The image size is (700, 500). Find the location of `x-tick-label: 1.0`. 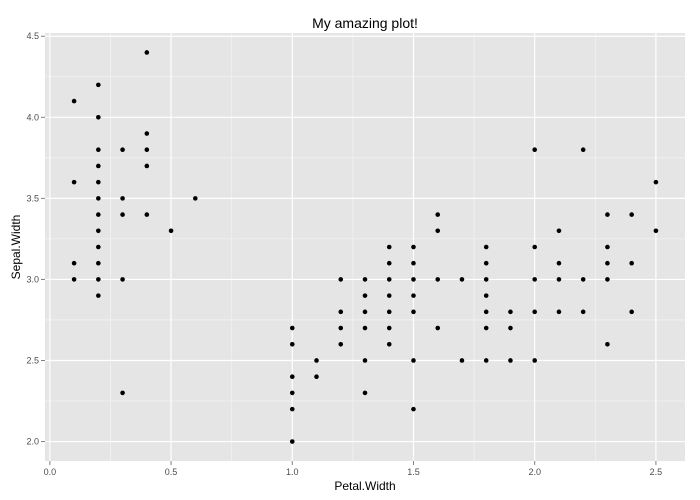

x-tick-label: 1.0 is located at coordinates (292, 472).